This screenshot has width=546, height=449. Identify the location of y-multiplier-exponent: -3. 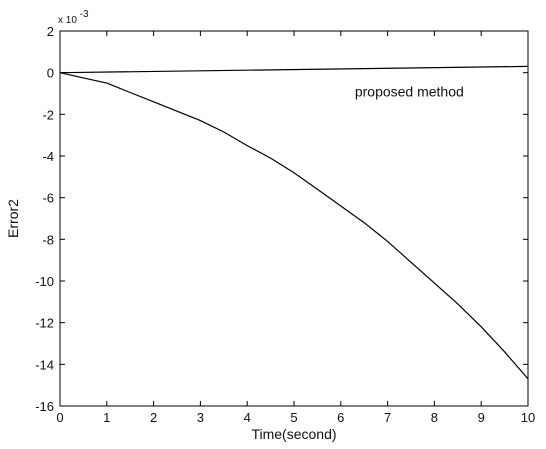
(84, 14).